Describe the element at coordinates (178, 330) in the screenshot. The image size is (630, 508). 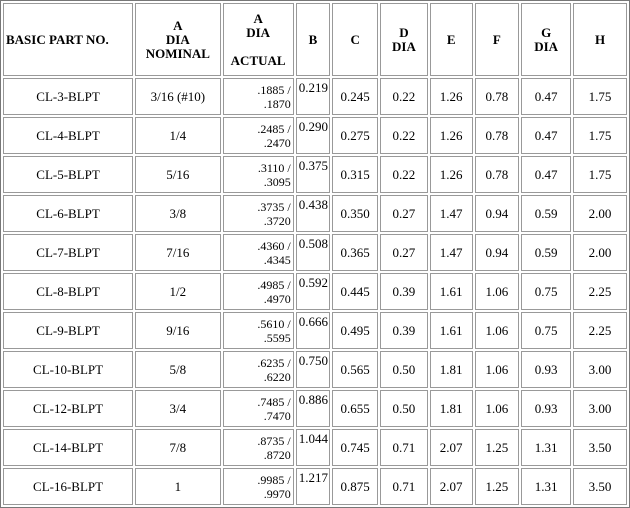
I see `table-cell: 9/16` at that location.